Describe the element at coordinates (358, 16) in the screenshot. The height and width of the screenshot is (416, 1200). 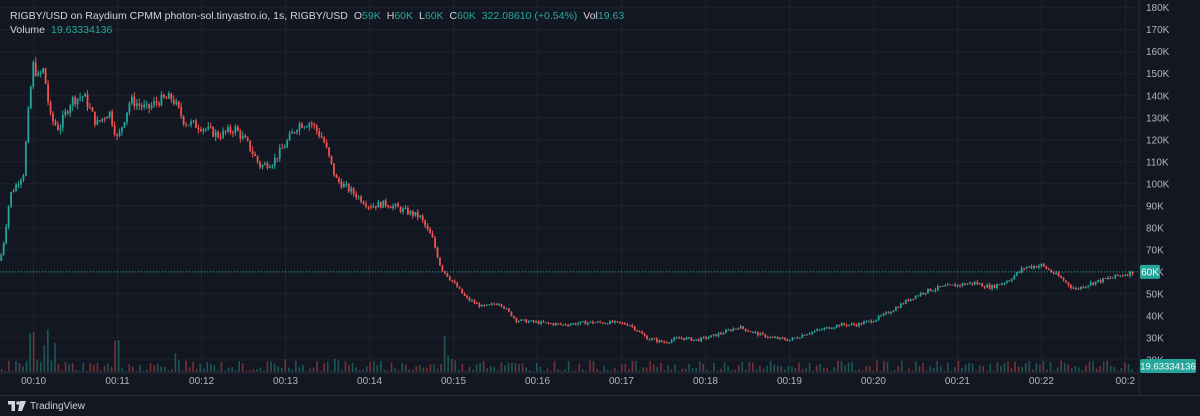
I see `open-label: O` at that location.